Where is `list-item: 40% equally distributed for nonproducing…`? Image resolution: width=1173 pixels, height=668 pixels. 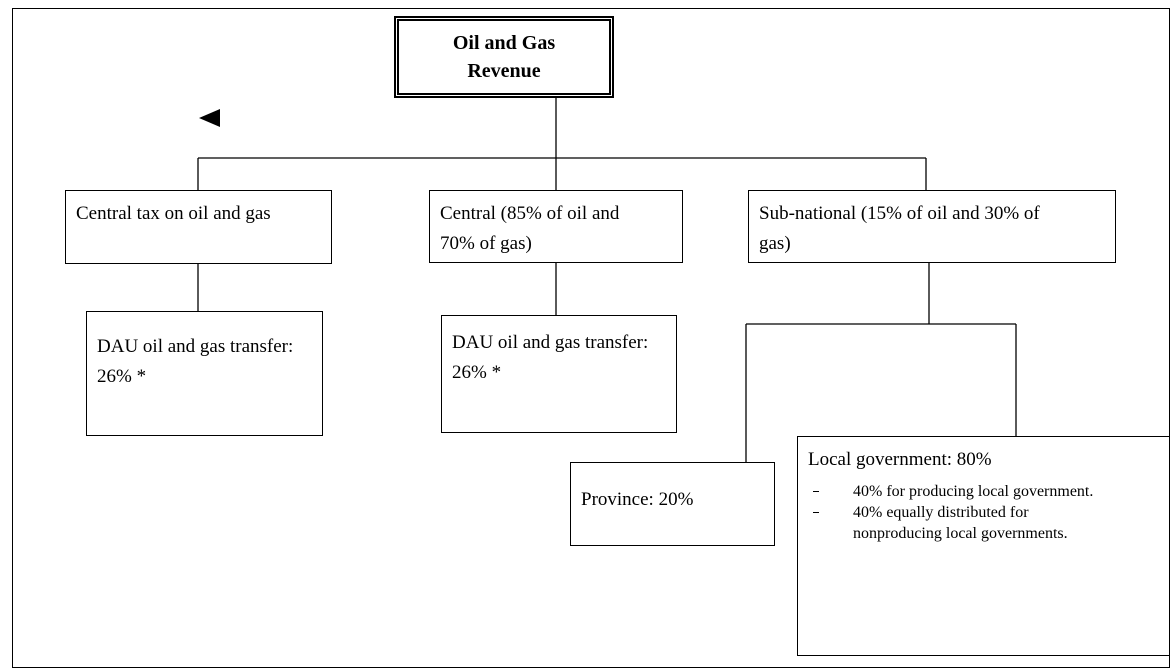
list-item: 40% equally distributed for nonproducing… is located at coordinates (958, 523).